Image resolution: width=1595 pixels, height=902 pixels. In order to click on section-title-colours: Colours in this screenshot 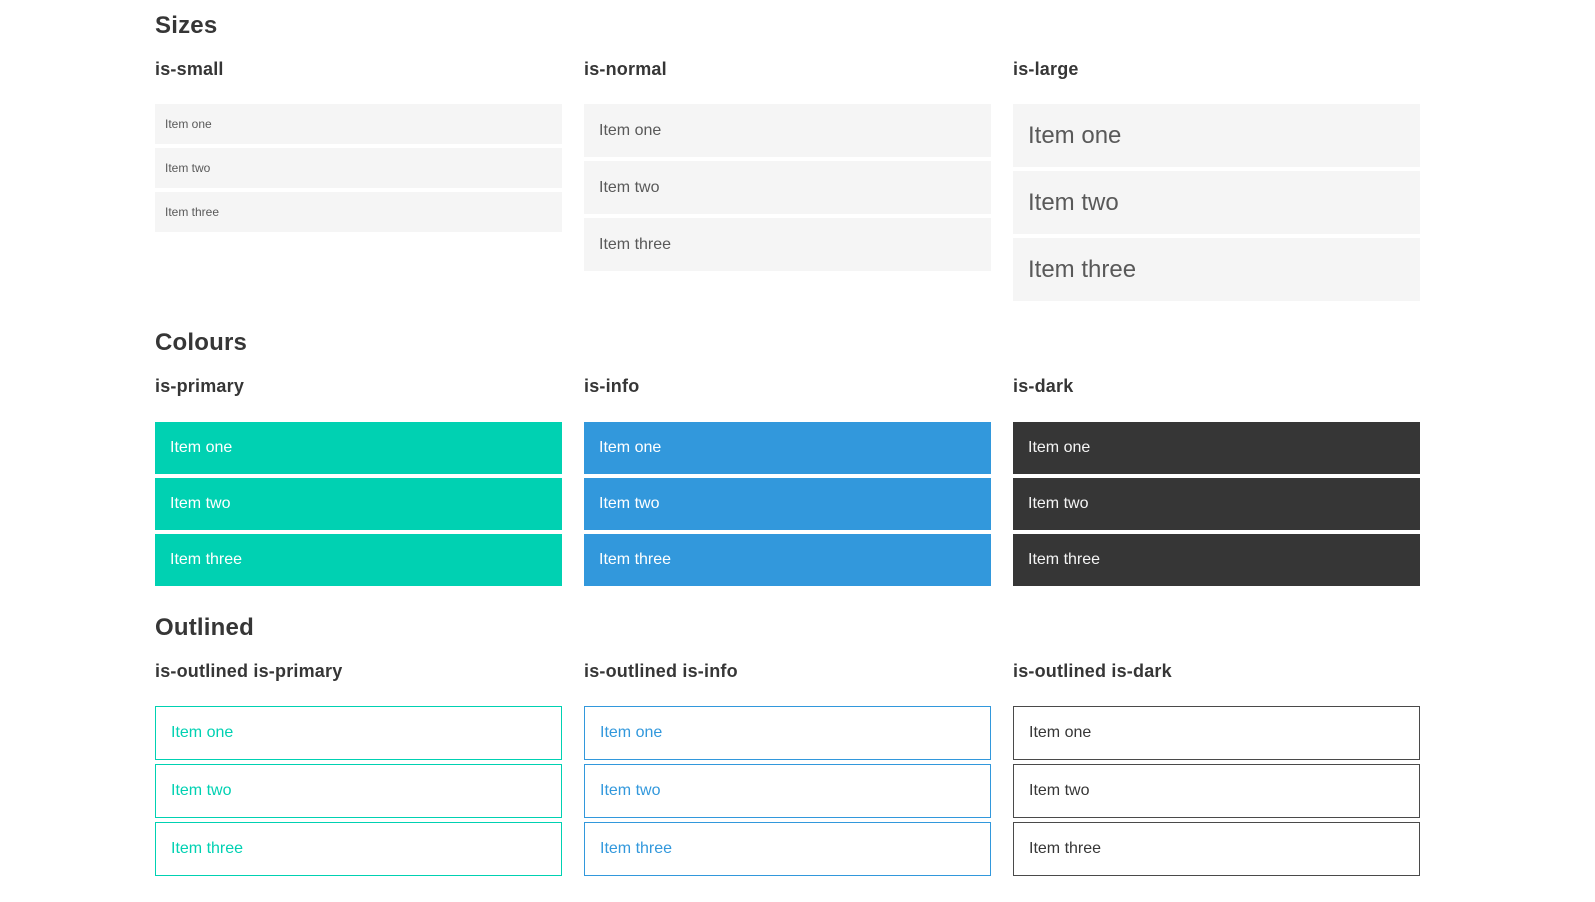, I will do `click(201, 343)`.